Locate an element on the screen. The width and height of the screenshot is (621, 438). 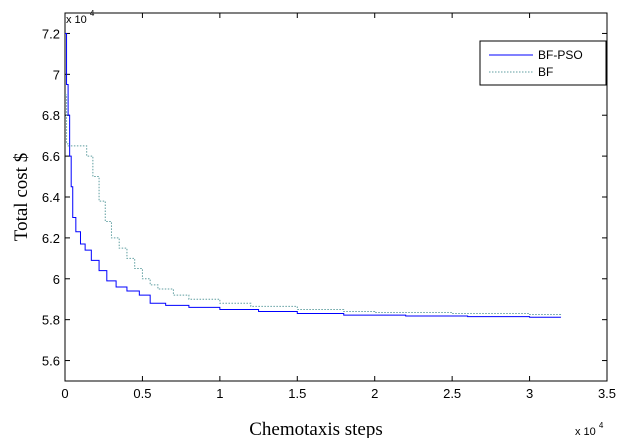
legend-box is located at coordinates (543, 63).